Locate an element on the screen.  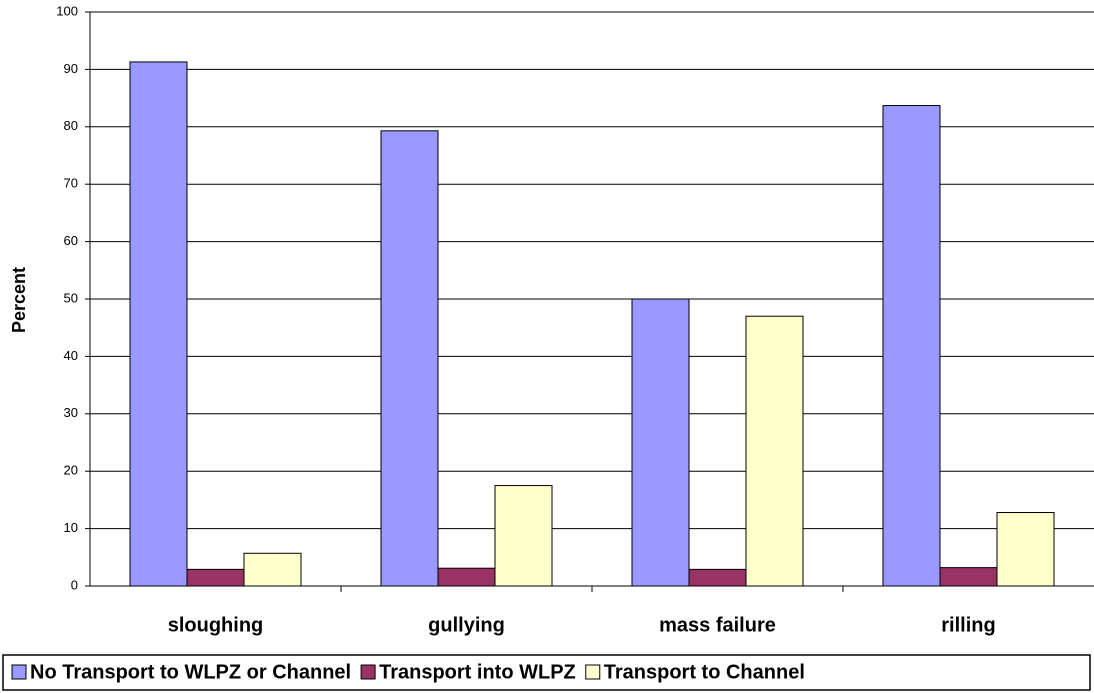
x-tick-label: mass failure is located at coordinates (717, 625).